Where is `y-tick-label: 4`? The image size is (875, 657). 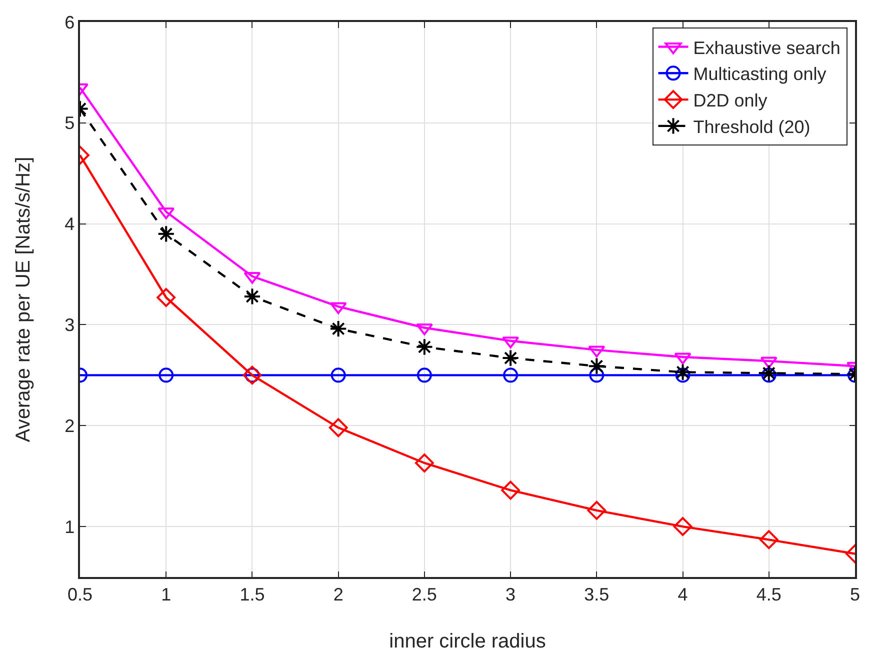 y-tick-label: 4 is located at coordinates (69, 224).